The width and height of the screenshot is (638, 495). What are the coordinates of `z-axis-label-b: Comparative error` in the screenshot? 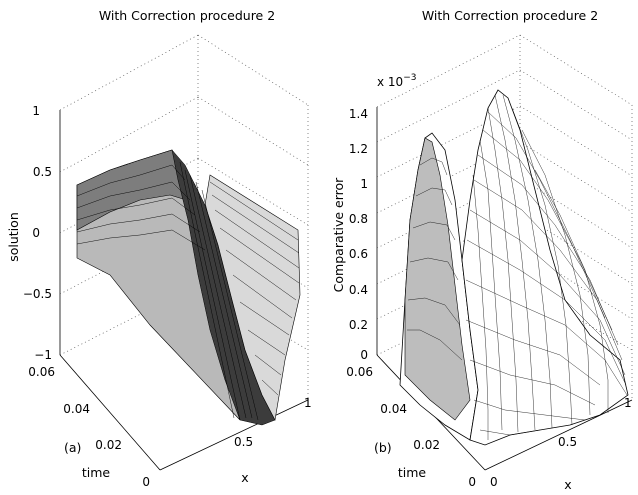 It's located at (338, 235).